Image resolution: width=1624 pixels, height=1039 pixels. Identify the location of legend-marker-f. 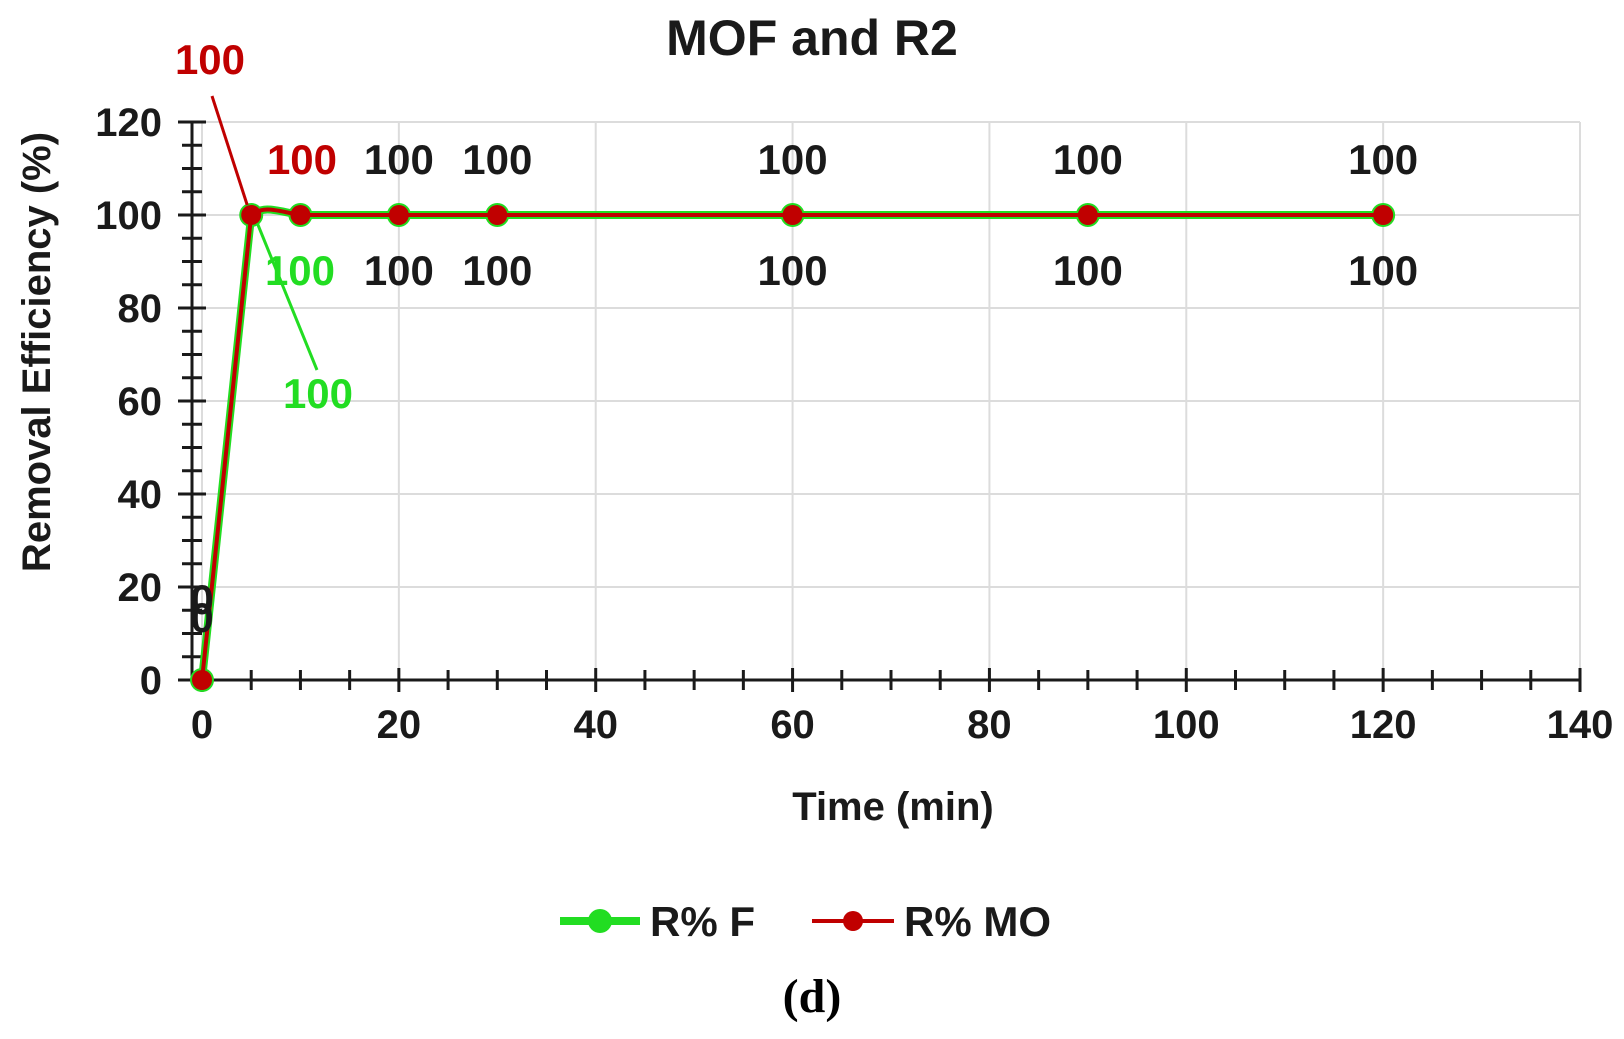
(600, 921).